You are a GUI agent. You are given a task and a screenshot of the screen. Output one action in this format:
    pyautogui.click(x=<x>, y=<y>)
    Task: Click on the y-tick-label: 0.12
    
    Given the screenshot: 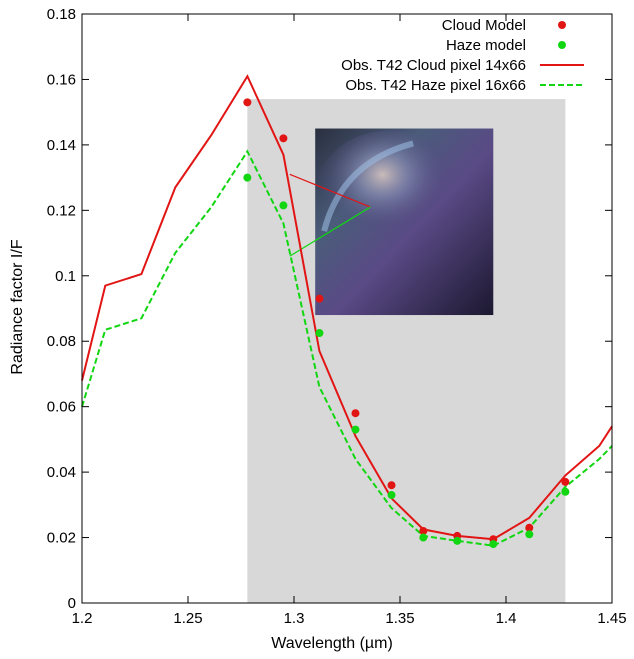 What is the action you would take?
    pyautogui.click(x=61, y=210)
    